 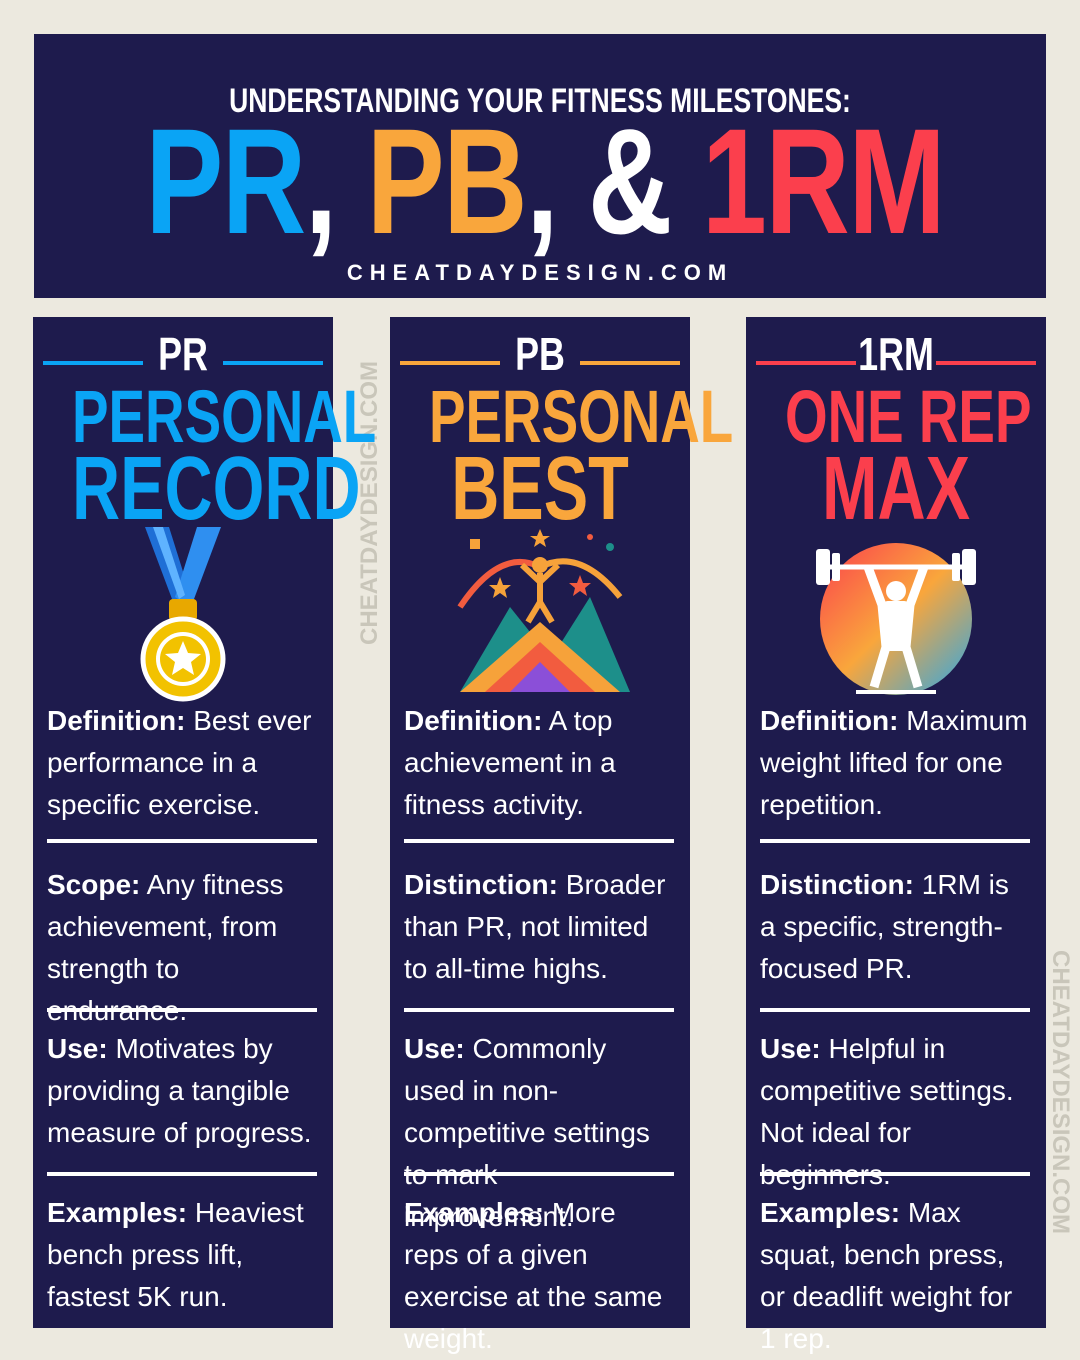 I want to click on column-title-line-2: MAX, so click(x=896, y=489).